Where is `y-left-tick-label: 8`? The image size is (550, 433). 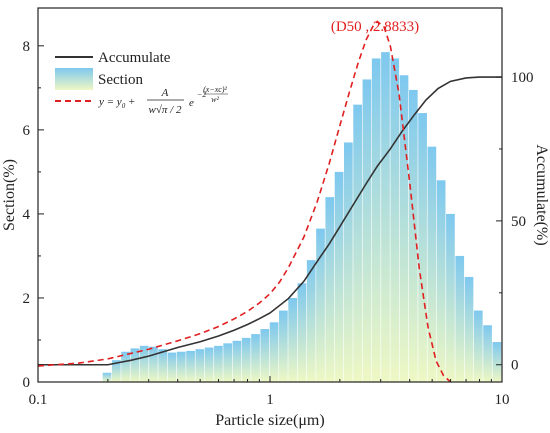 y-left-tick-label: 8 is located at coordinates (27, 47).